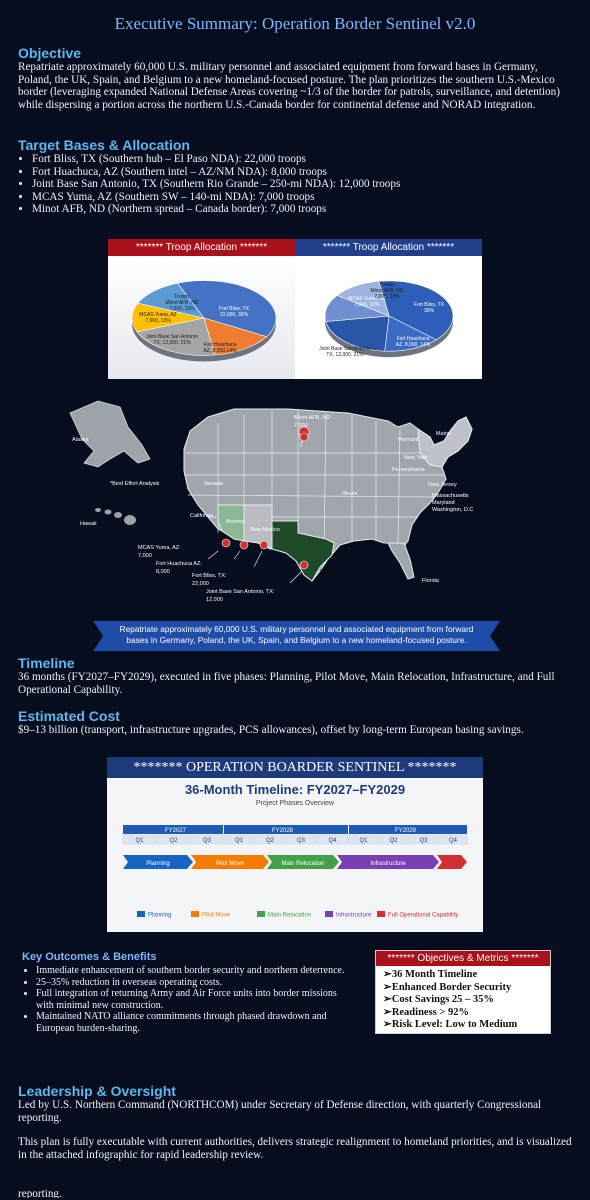 This screenshot has height=1200, width=590. I want to click on pie-data-label: Fort Huachuca AZ, 8,000,14%, so click(220, 348).